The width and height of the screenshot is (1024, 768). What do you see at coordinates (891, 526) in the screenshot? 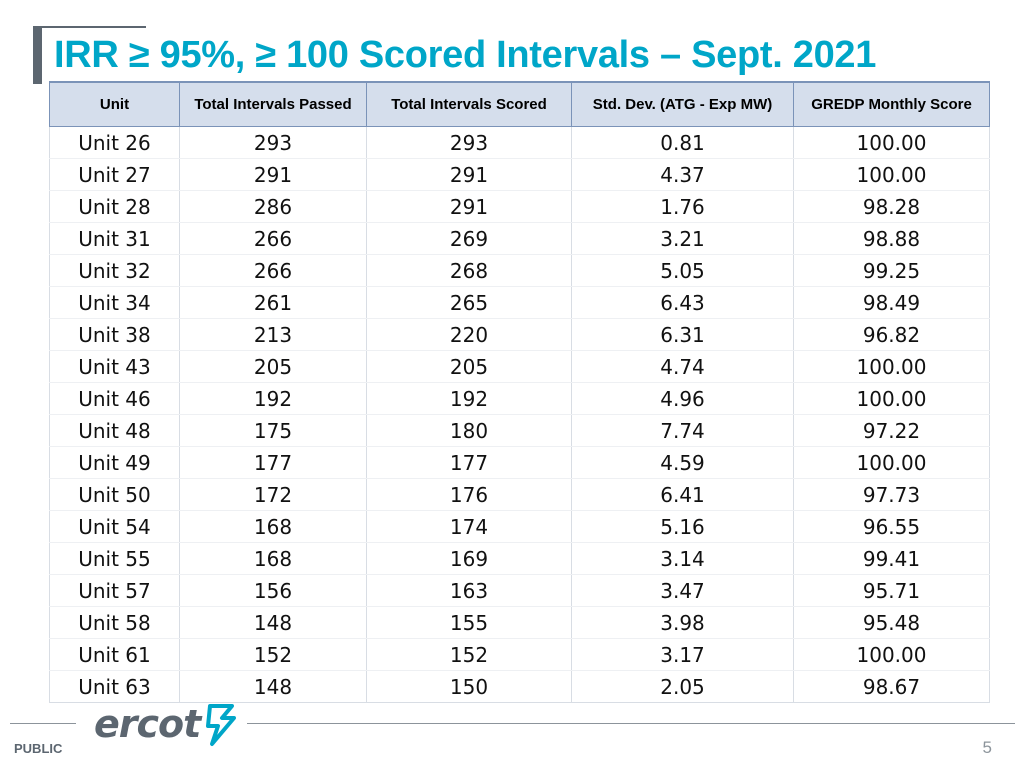
I see `gredp-score-cell: 96.55` at bounding box center [891, 526].